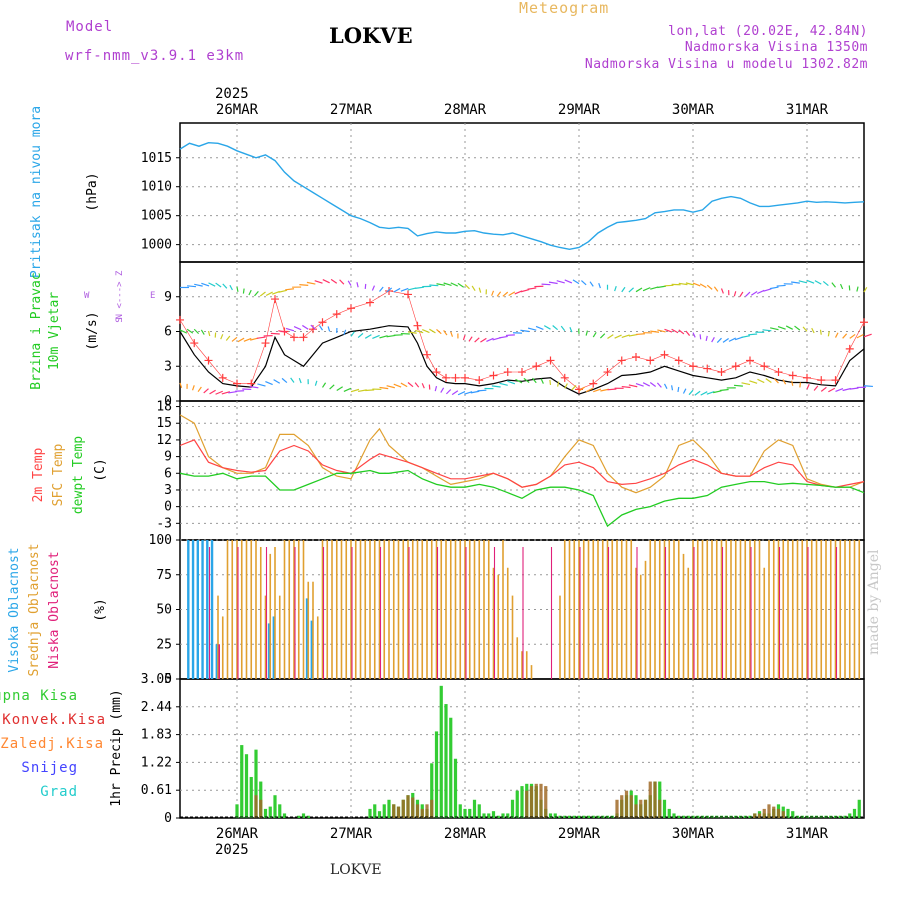 This screenshot has height=900, width=900. What do you see at coordinates (164, 575) in the screenshot?
I see `cloud-tick-label: 75` at bounding box center [164, 575].